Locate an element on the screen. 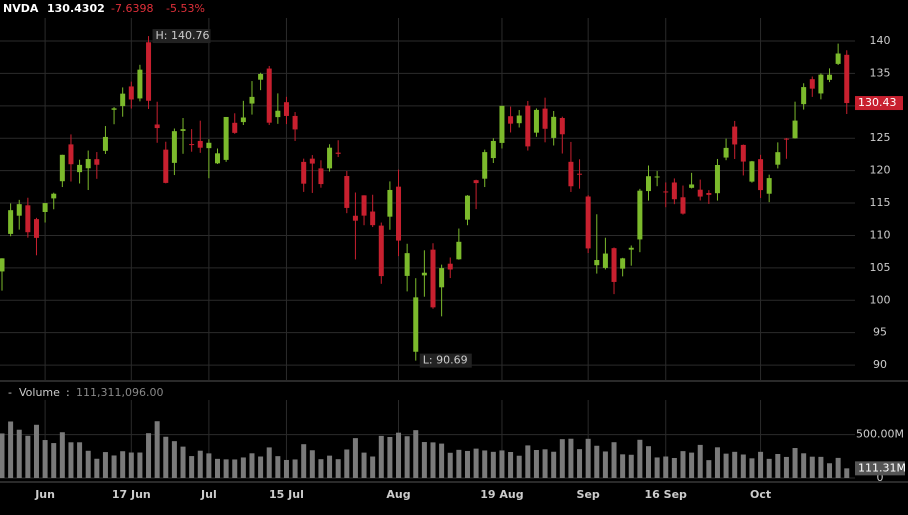 The image size is (908, 515). x-tick-label: Sep is located at coordinates (588, 494).